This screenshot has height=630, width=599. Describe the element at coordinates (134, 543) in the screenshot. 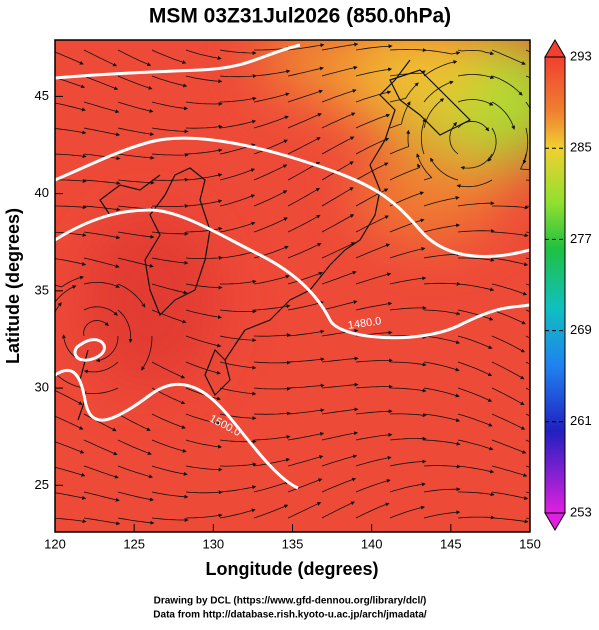

I see `x-tick-label: 125` at that location.